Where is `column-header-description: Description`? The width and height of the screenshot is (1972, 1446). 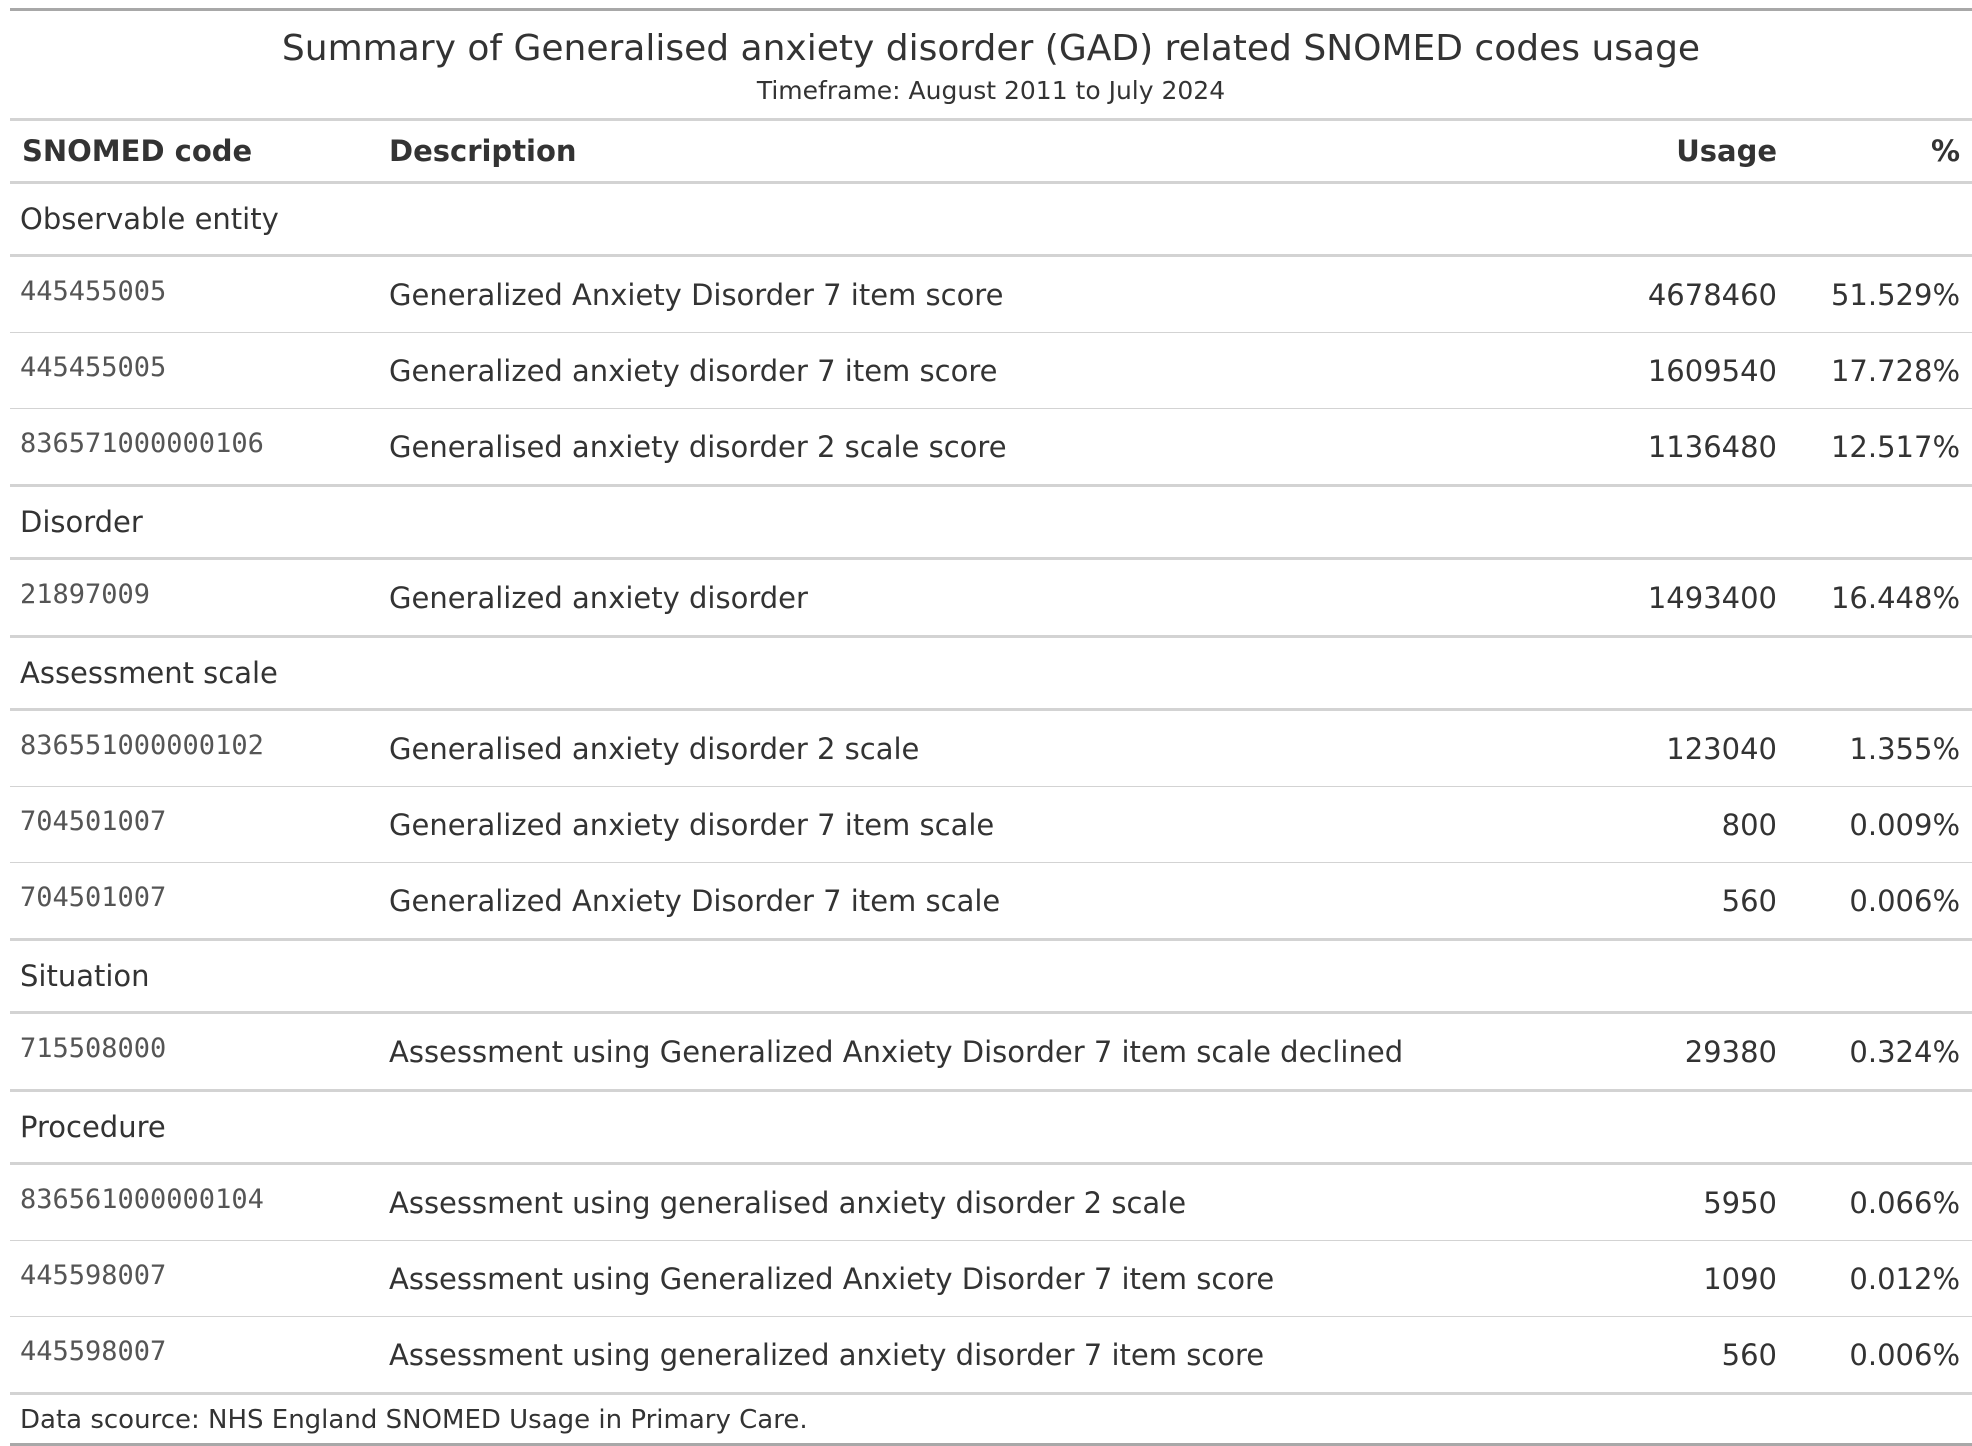 column-header-description: Description is located at coordinates (992, 152).